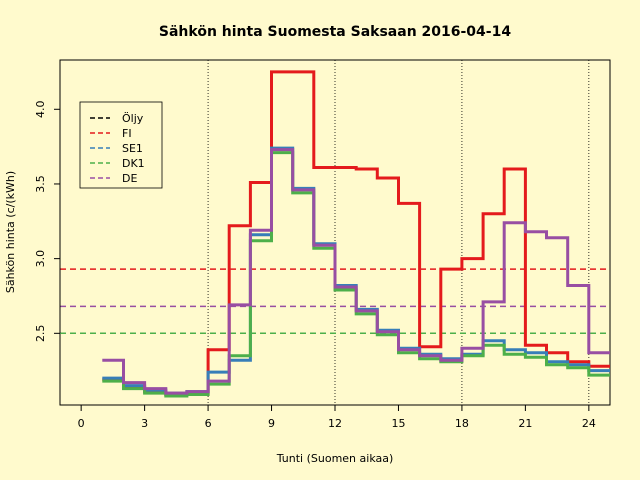  Describe the element at coordinates (40, 184) in the screenshot. I see `y-tick-label: 3.5` at that location.